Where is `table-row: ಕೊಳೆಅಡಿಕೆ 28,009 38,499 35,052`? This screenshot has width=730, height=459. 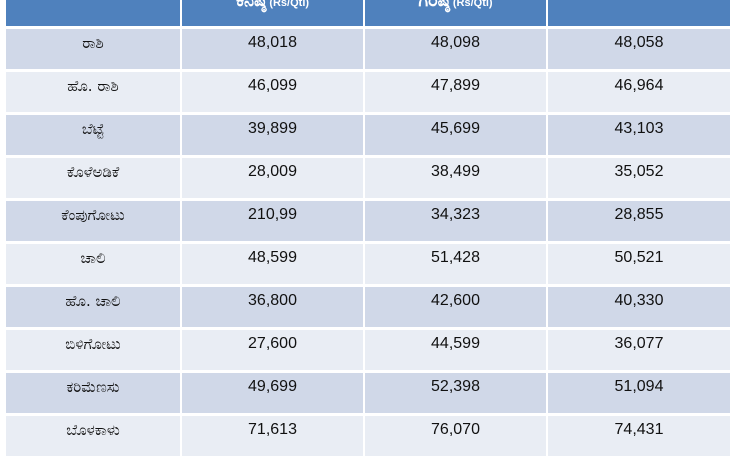
table-row: ಕೊಳೆಅಡಿಕೆ 28,009 38,499 35,052 is located at coordinates (368, 178).